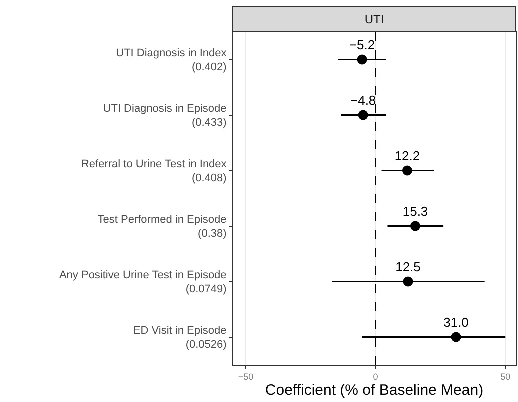 Image resolution: width=518 pixels, height=402 pixels. Describe the element at coordinates (505, 377) in the screenshot. I see `x-tick-label: 50` at that location.